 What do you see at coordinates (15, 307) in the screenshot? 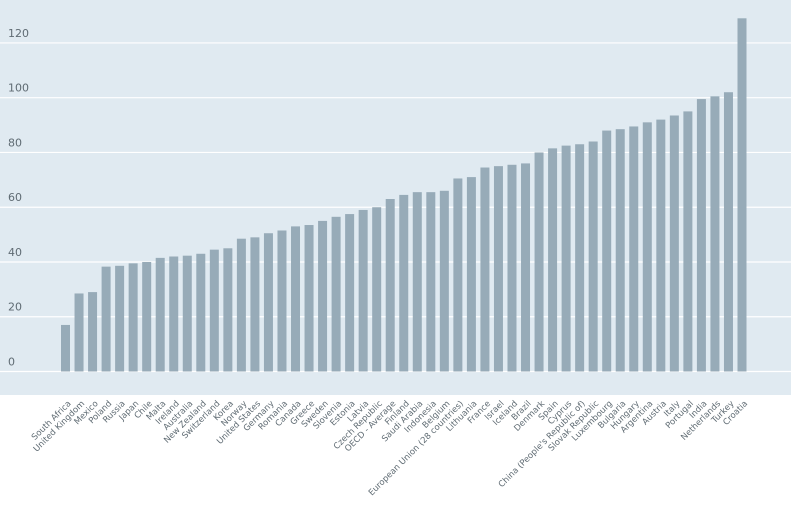
I see `y-tick-label: 20` at bounding box center [15, 307].